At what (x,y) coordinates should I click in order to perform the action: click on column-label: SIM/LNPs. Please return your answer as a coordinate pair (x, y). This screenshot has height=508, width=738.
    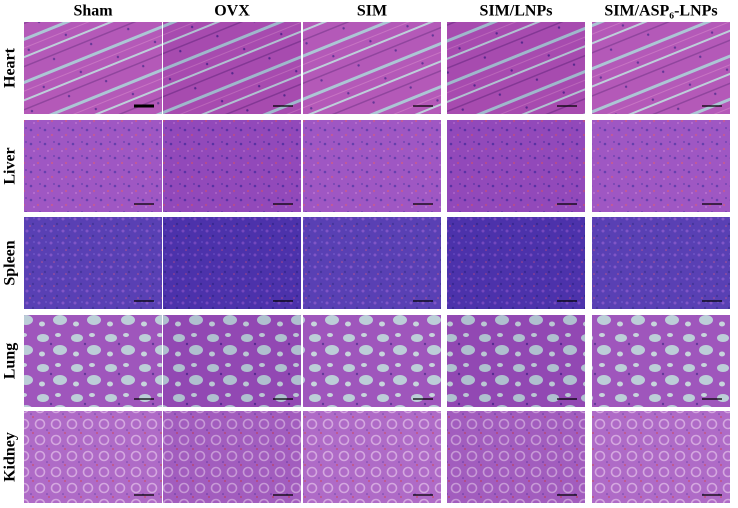
    Looking at the image, I should click on (516, 11).